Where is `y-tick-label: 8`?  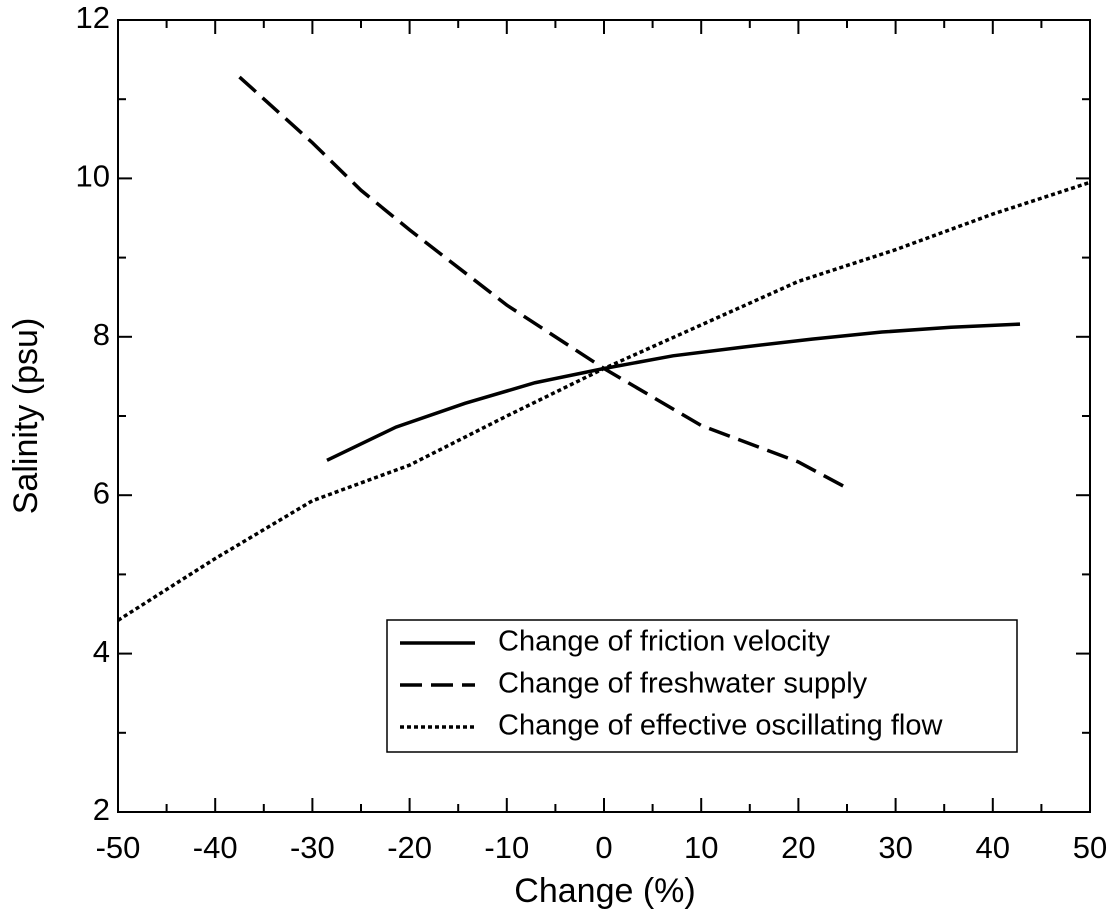 y-tick-label: 8 is located at coordinates (101, 334).